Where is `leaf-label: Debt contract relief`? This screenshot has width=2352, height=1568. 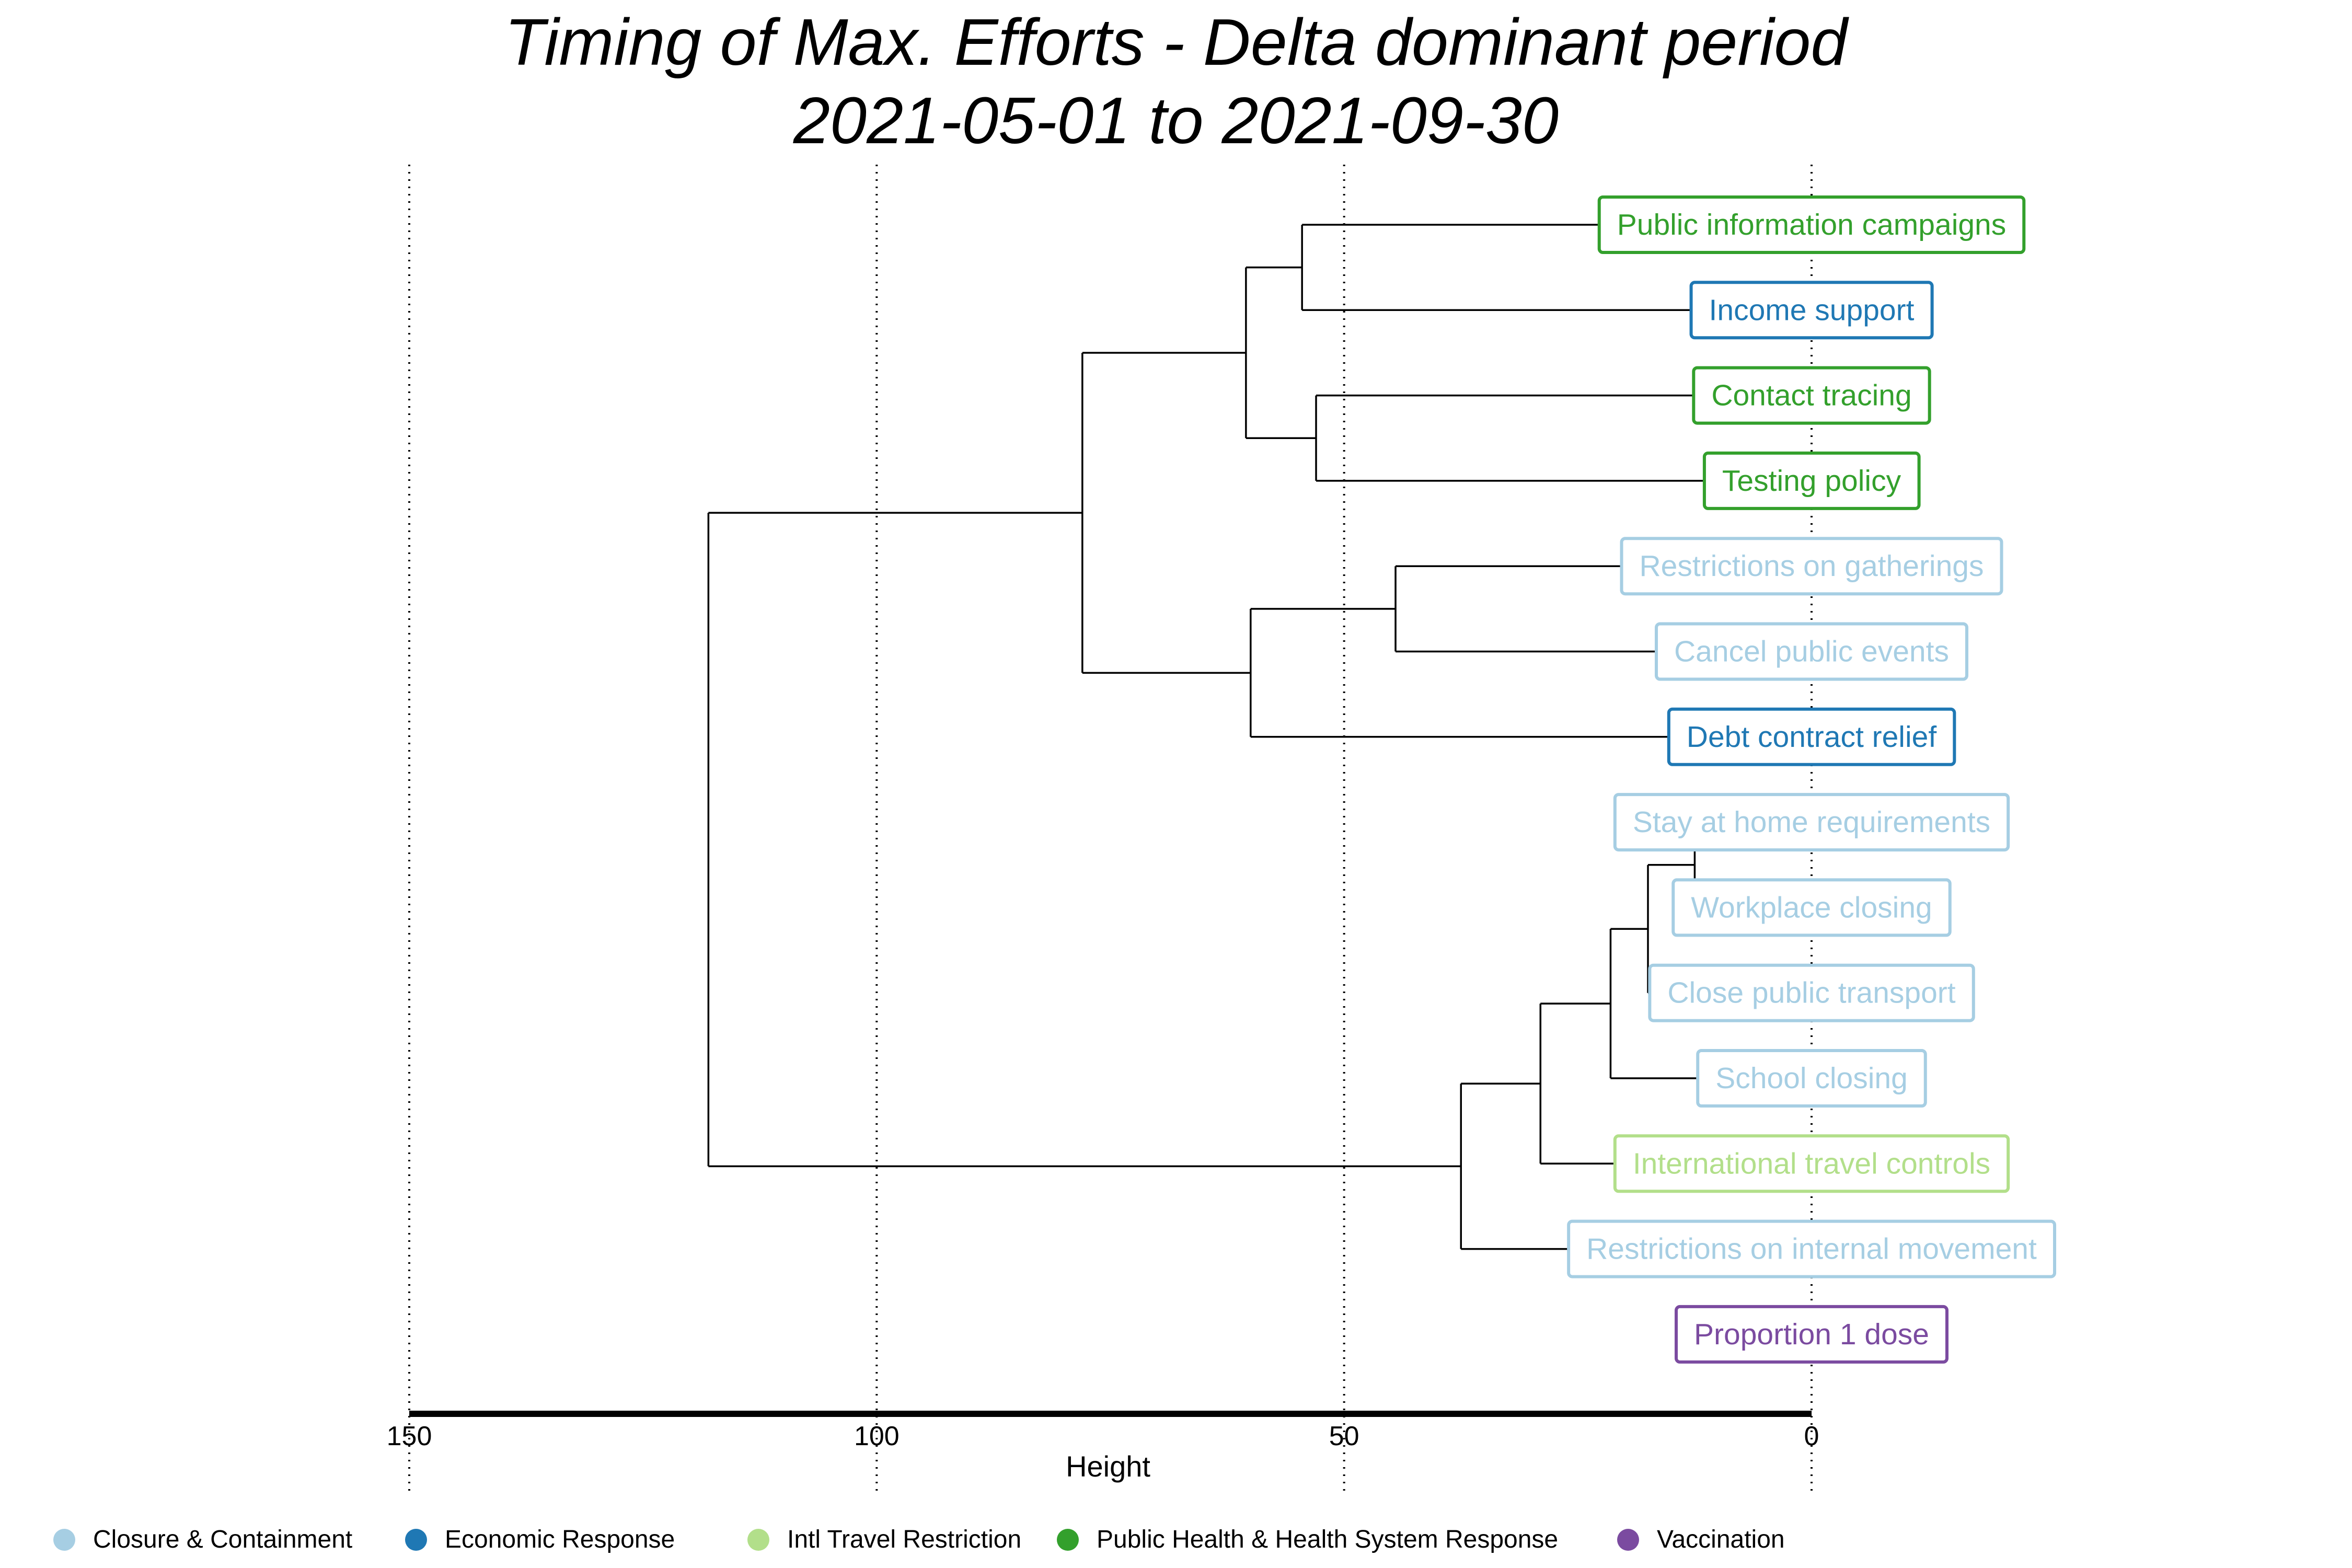
leaf-label: Debt contract relief is located at coordinates (1811, 736).